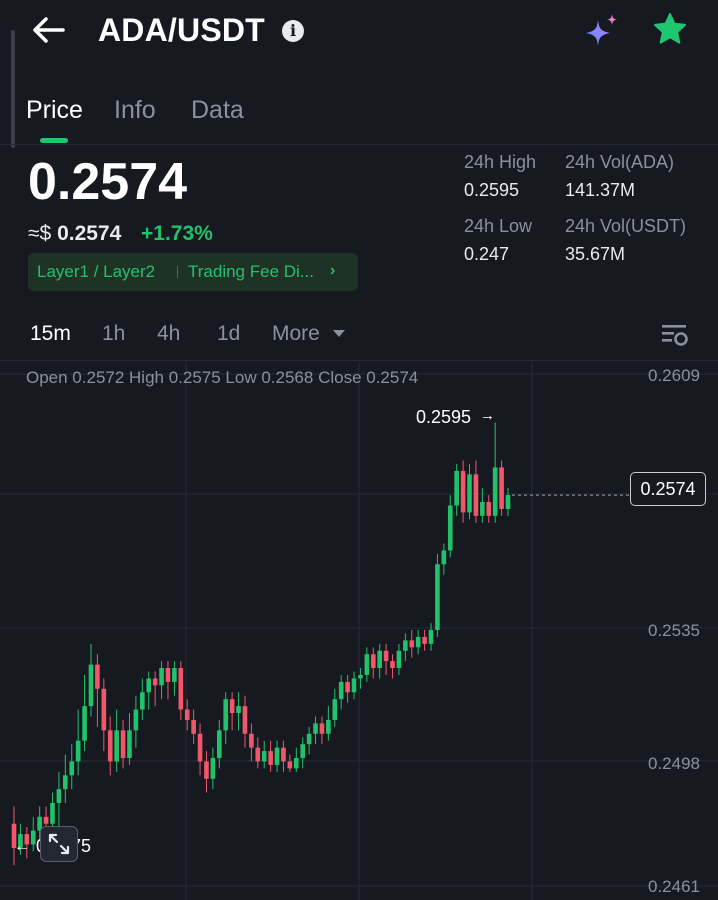 The height and width of the screenshot is (900, 718). What do you see at coordinates (229, 333) in the screenshot?
I see `timeframe-1d: 1d` at bounding box center [229, 333].